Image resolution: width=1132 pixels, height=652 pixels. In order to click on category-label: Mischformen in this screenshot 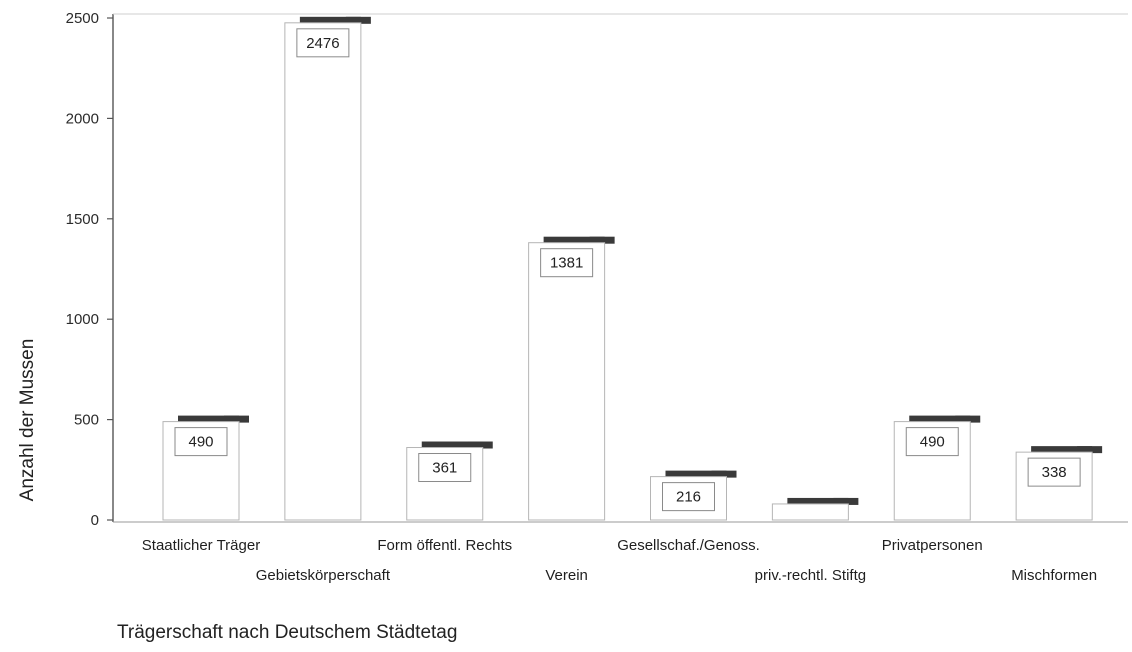, I will do `click(1054, 575)`.